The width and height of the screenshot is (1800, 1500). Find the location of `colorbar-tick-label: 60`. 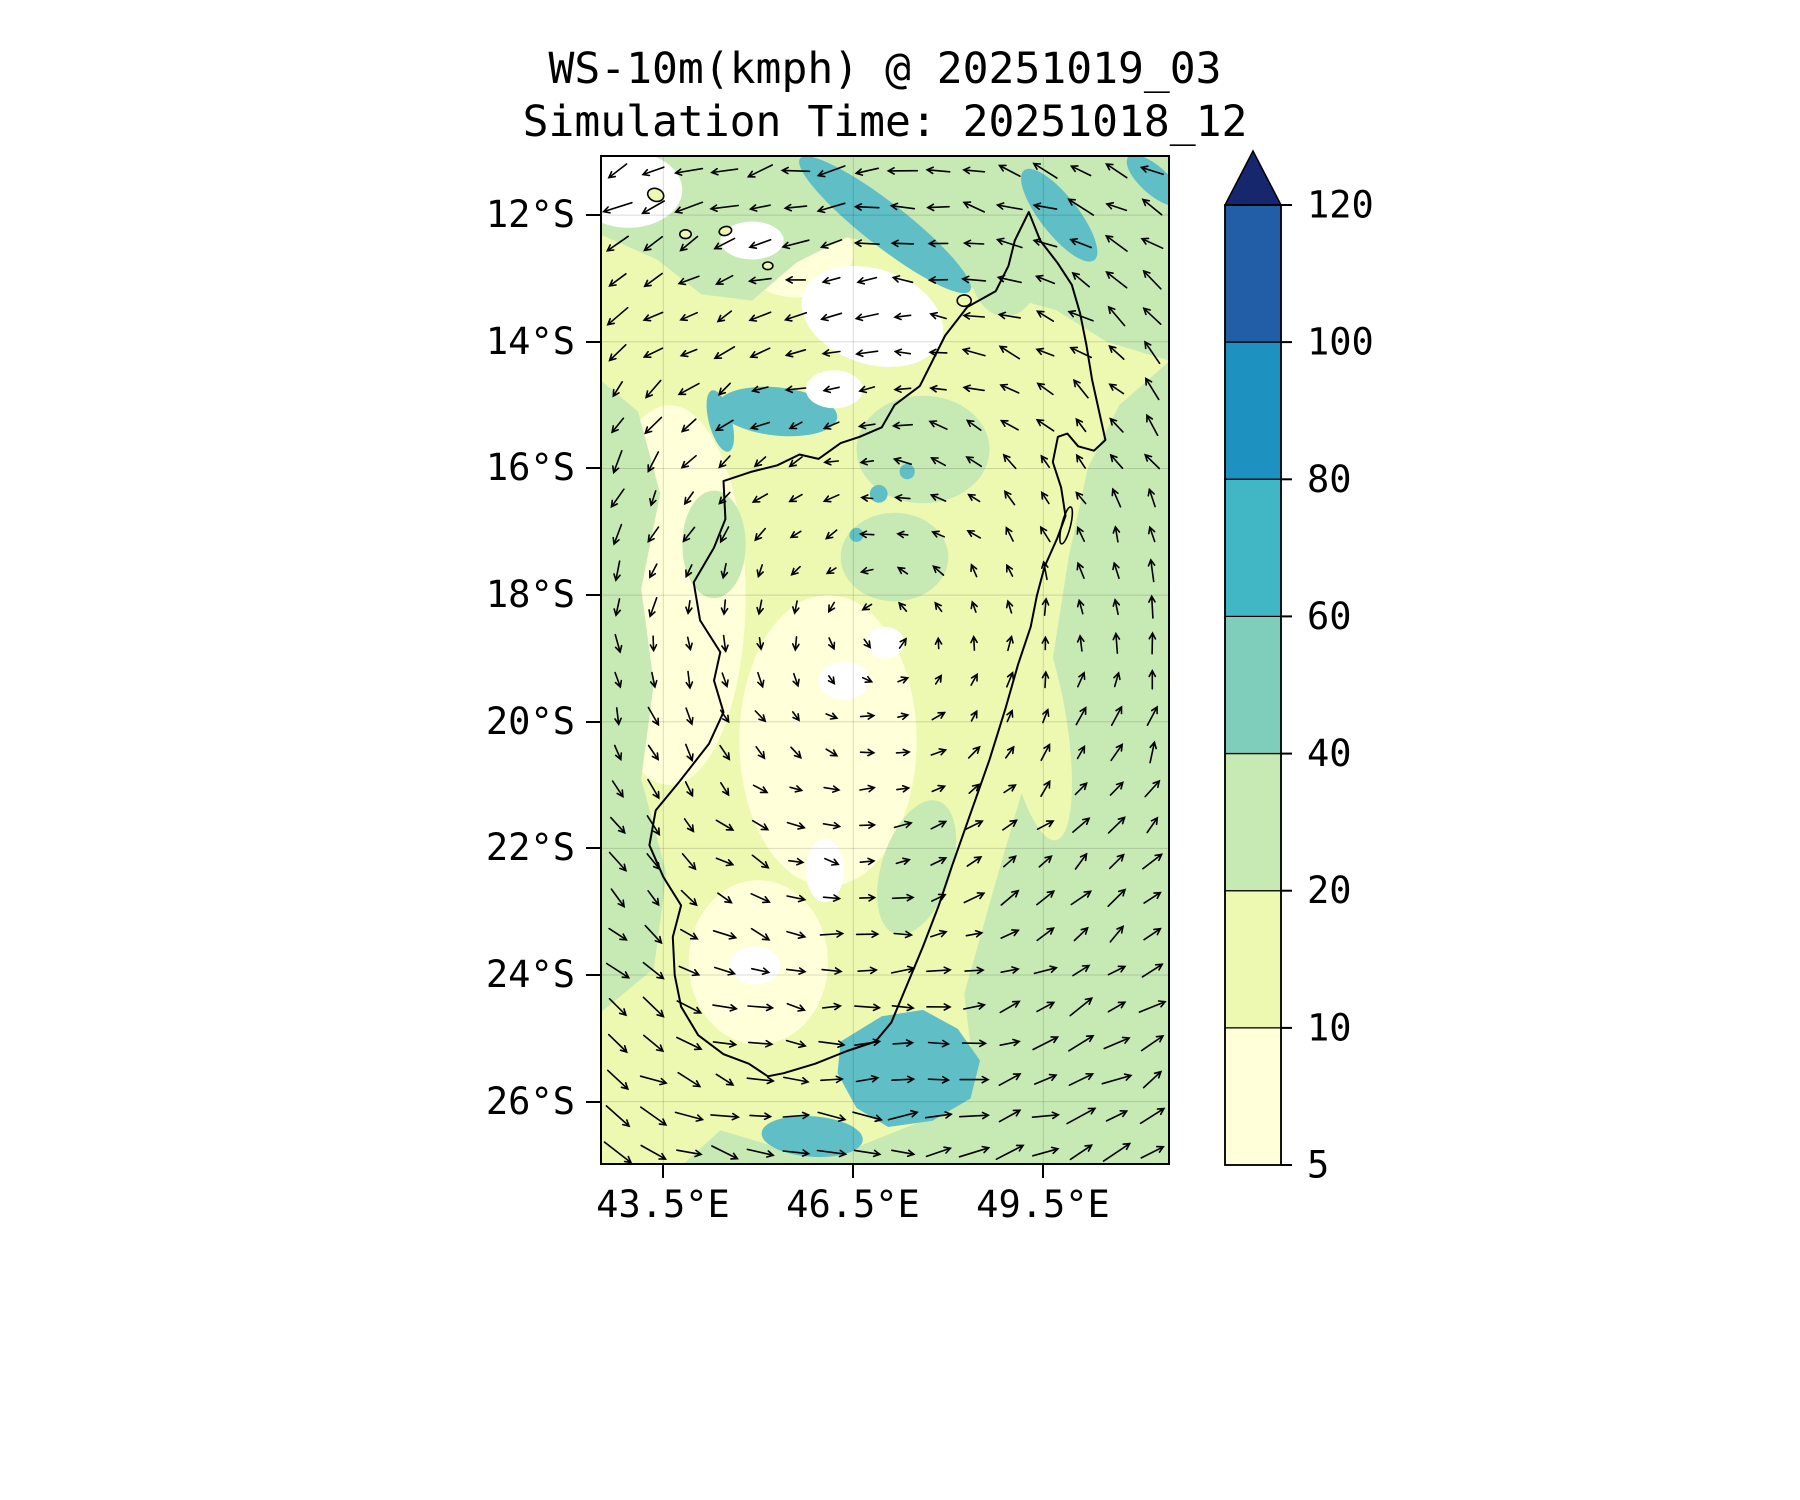

colorbar-tick-label: 60 is located at coordinates (1329, 616).